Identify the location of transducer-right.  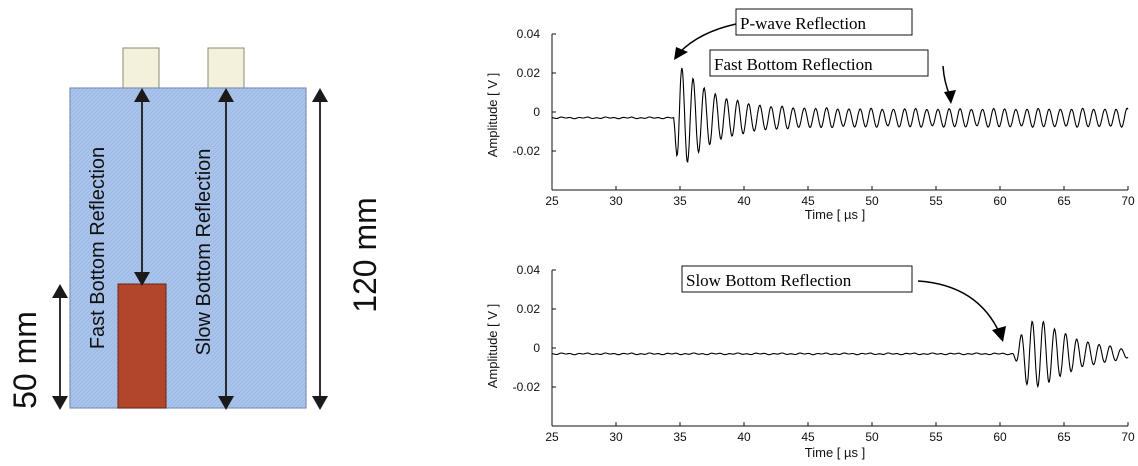
(226, 68).